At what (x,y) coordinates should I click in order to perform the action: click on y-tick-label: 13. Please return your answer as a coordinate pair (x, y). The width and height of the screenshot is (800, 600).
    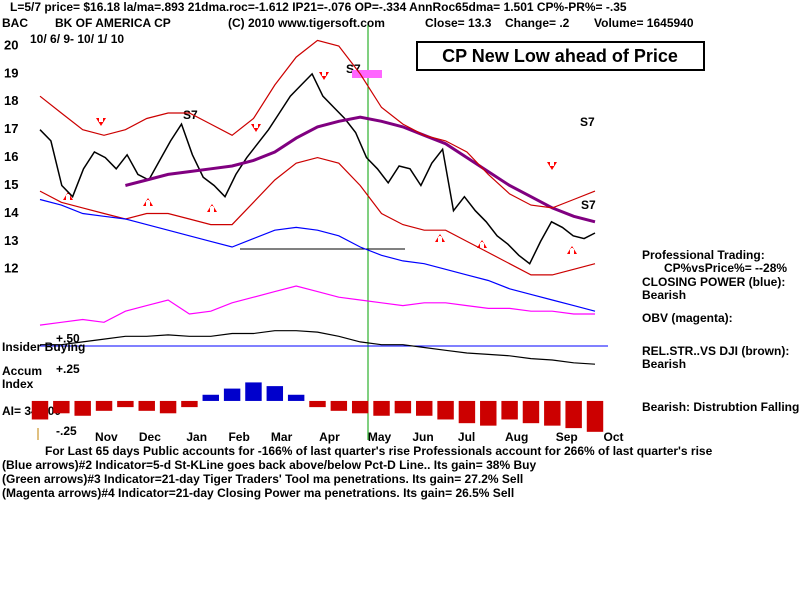
    Looking at the image, I should click on (11, 240).